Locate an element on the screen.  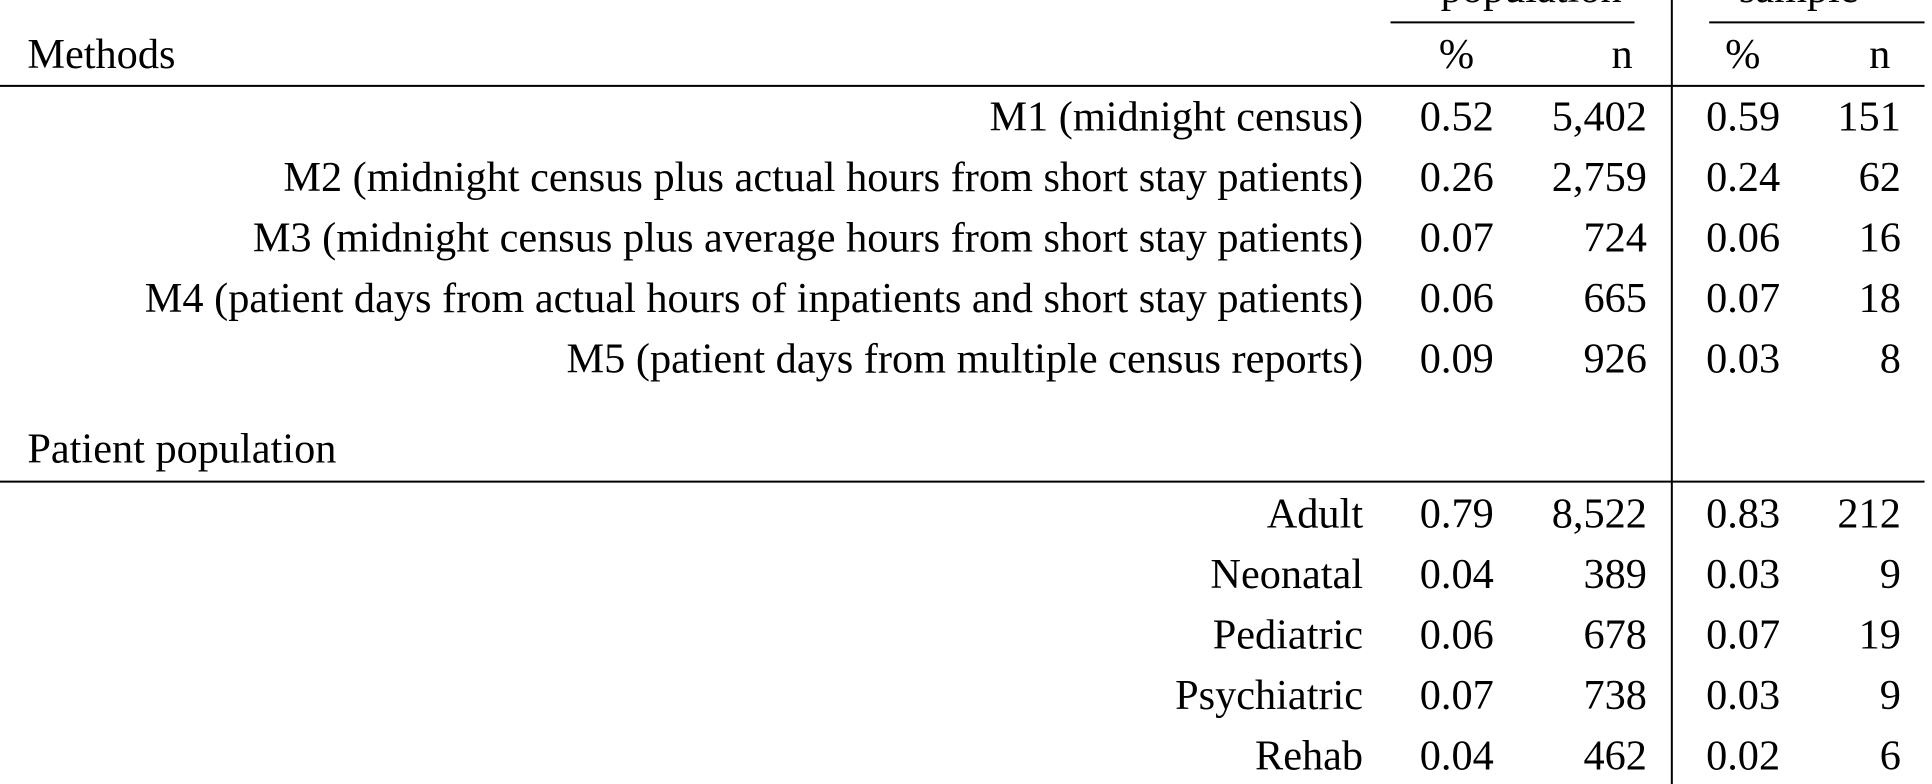
row-label: Rehab is located at coordinates (1309, 755).